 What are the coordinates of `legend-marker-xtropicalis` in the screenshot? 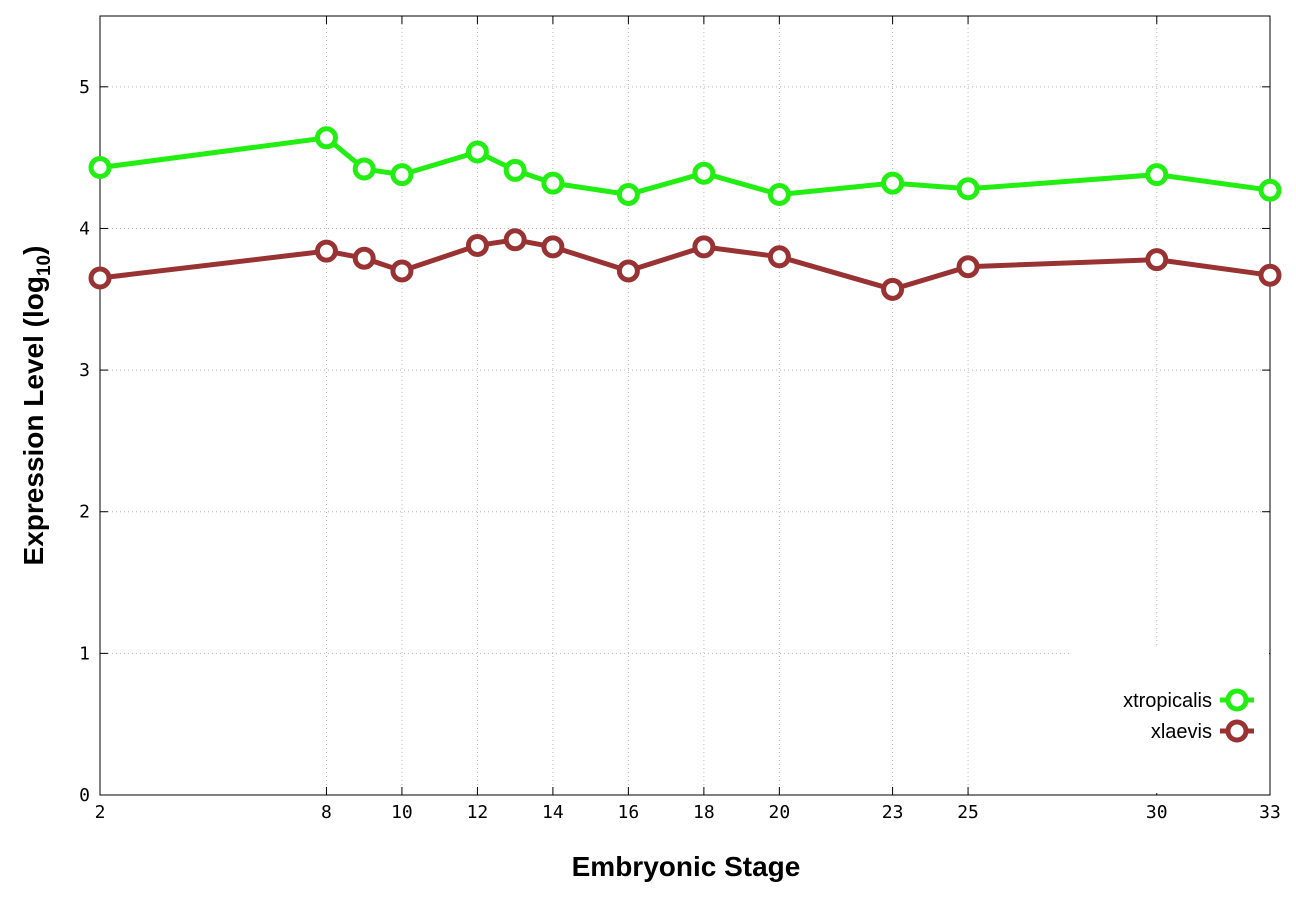 It's located at (1237, 700).